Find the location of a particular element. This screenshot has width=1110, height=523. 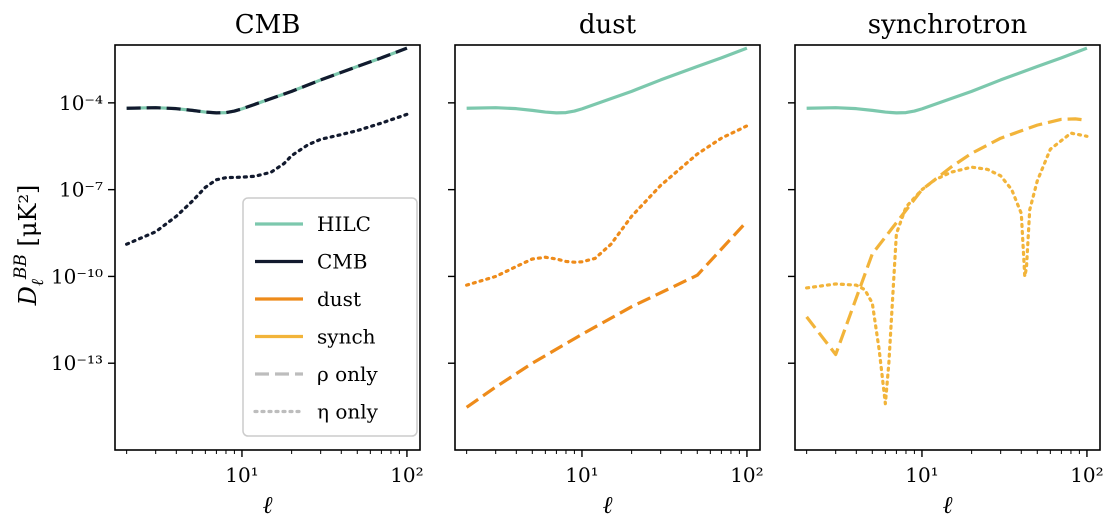

panel-title: CMB is located at coordinates (268, 25).